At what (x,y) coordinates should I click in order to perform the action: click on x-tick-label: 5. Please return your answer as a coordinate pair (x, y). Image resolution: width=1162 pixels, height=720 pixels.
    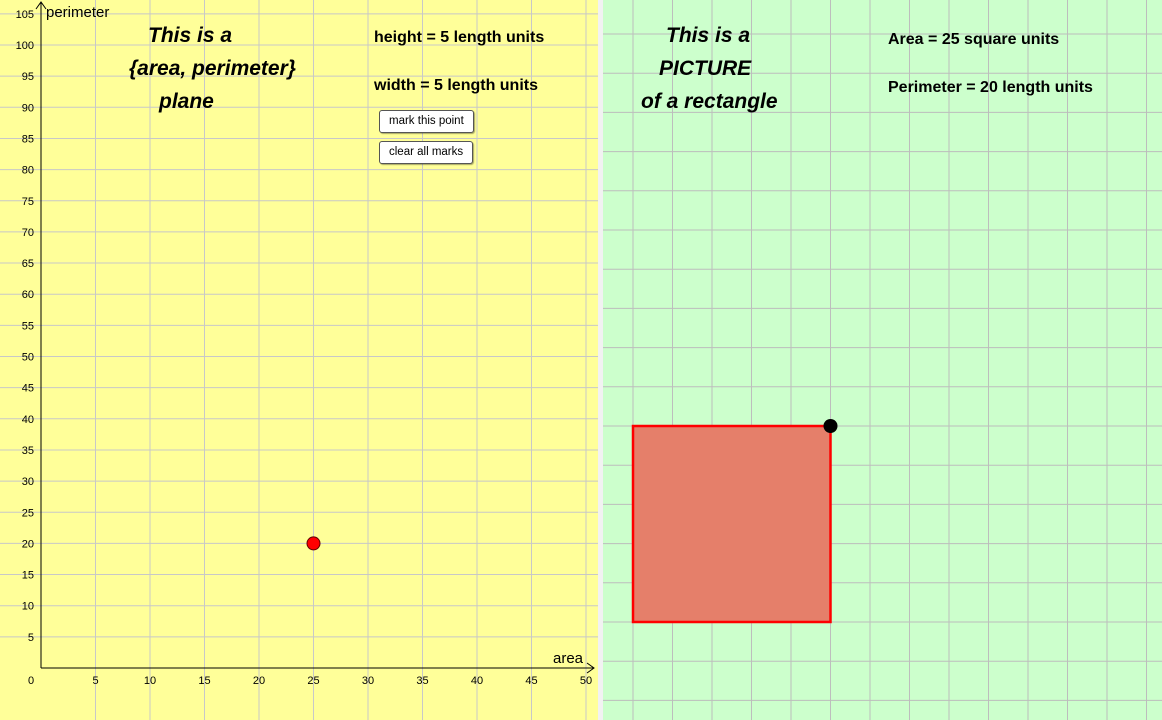
    Looking at the image, I should click on (95, 681).